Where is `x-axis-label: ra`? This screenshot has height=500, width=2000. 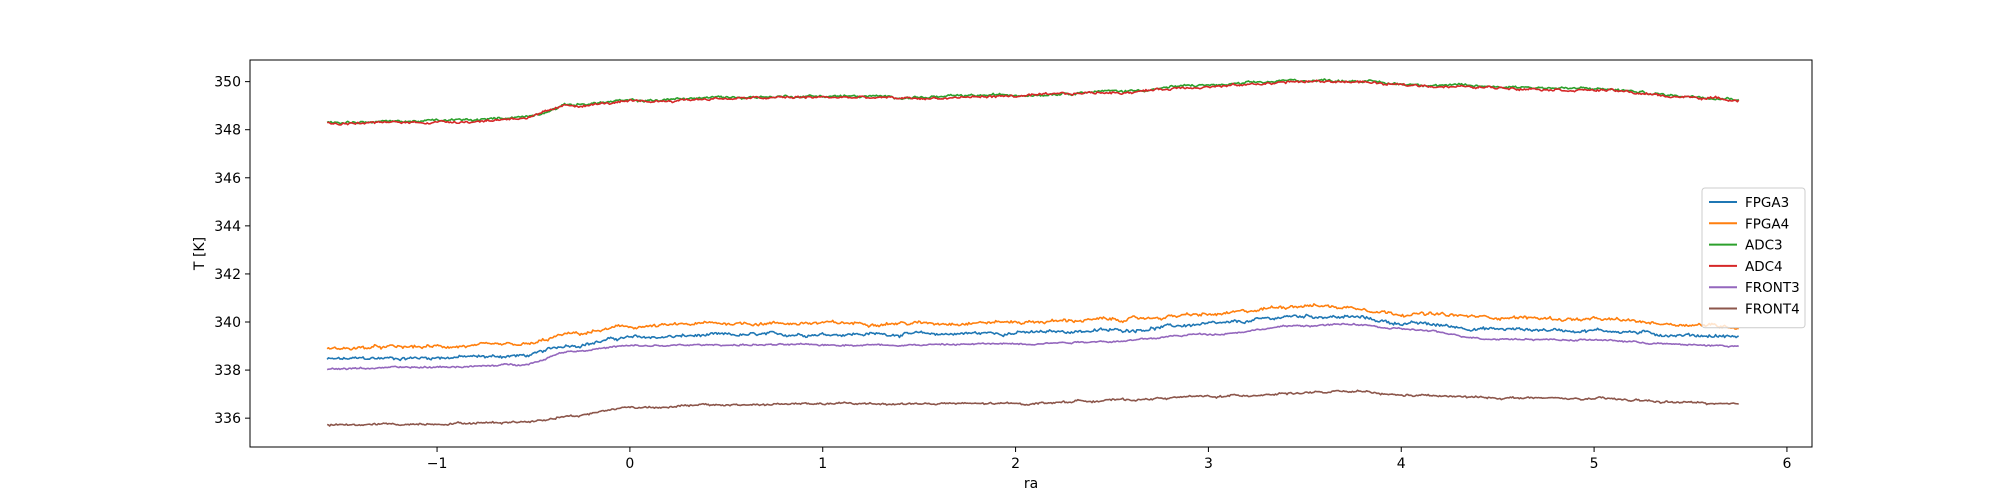
x-axis-label: ra is located at coordinates (1031, 484).